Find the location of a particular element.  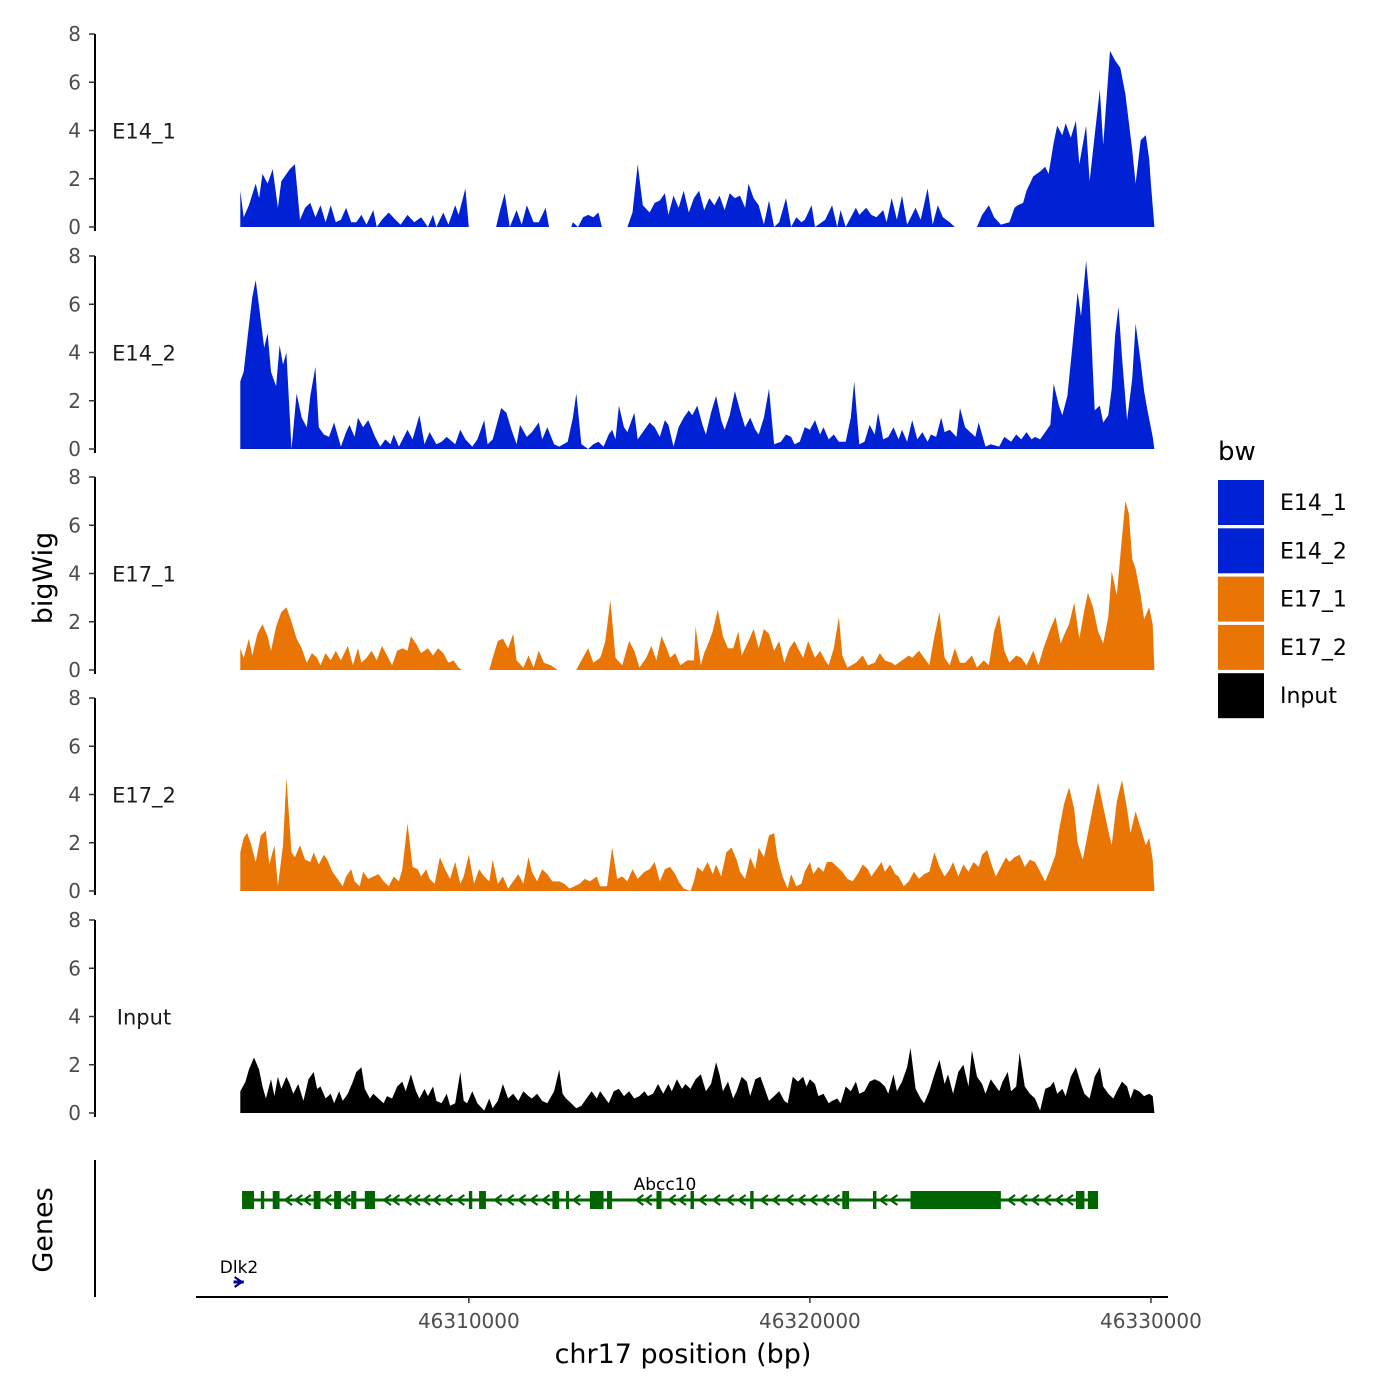

legend-item-Input: Input is located at coordinates (1277, 696).